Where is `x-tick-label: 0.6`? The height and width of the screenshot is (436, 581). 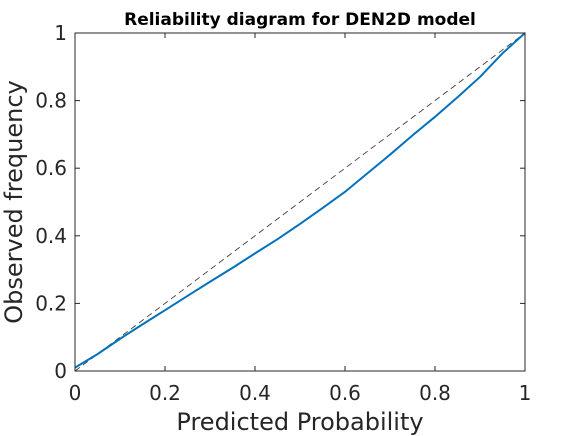 x-tick-label: 0.6 is located at coordinates (345, 393).